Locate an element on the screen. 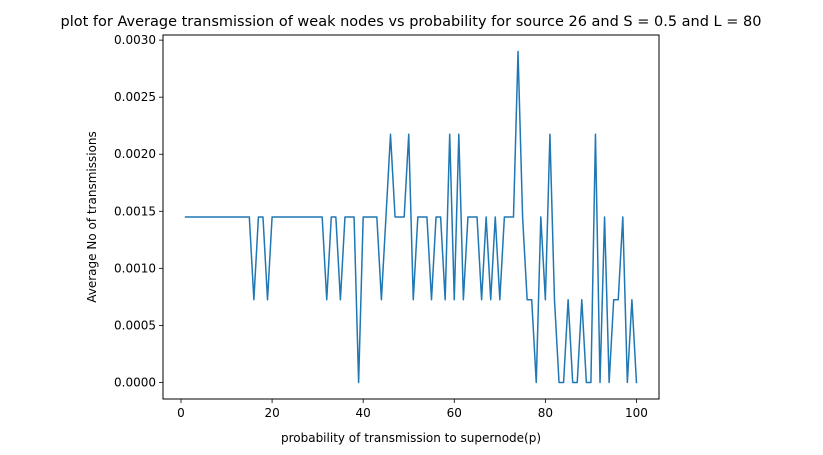 The image size is (823, 455). x-axis: 0 20 40 60 80 100 is located at coordinates (412, 409).